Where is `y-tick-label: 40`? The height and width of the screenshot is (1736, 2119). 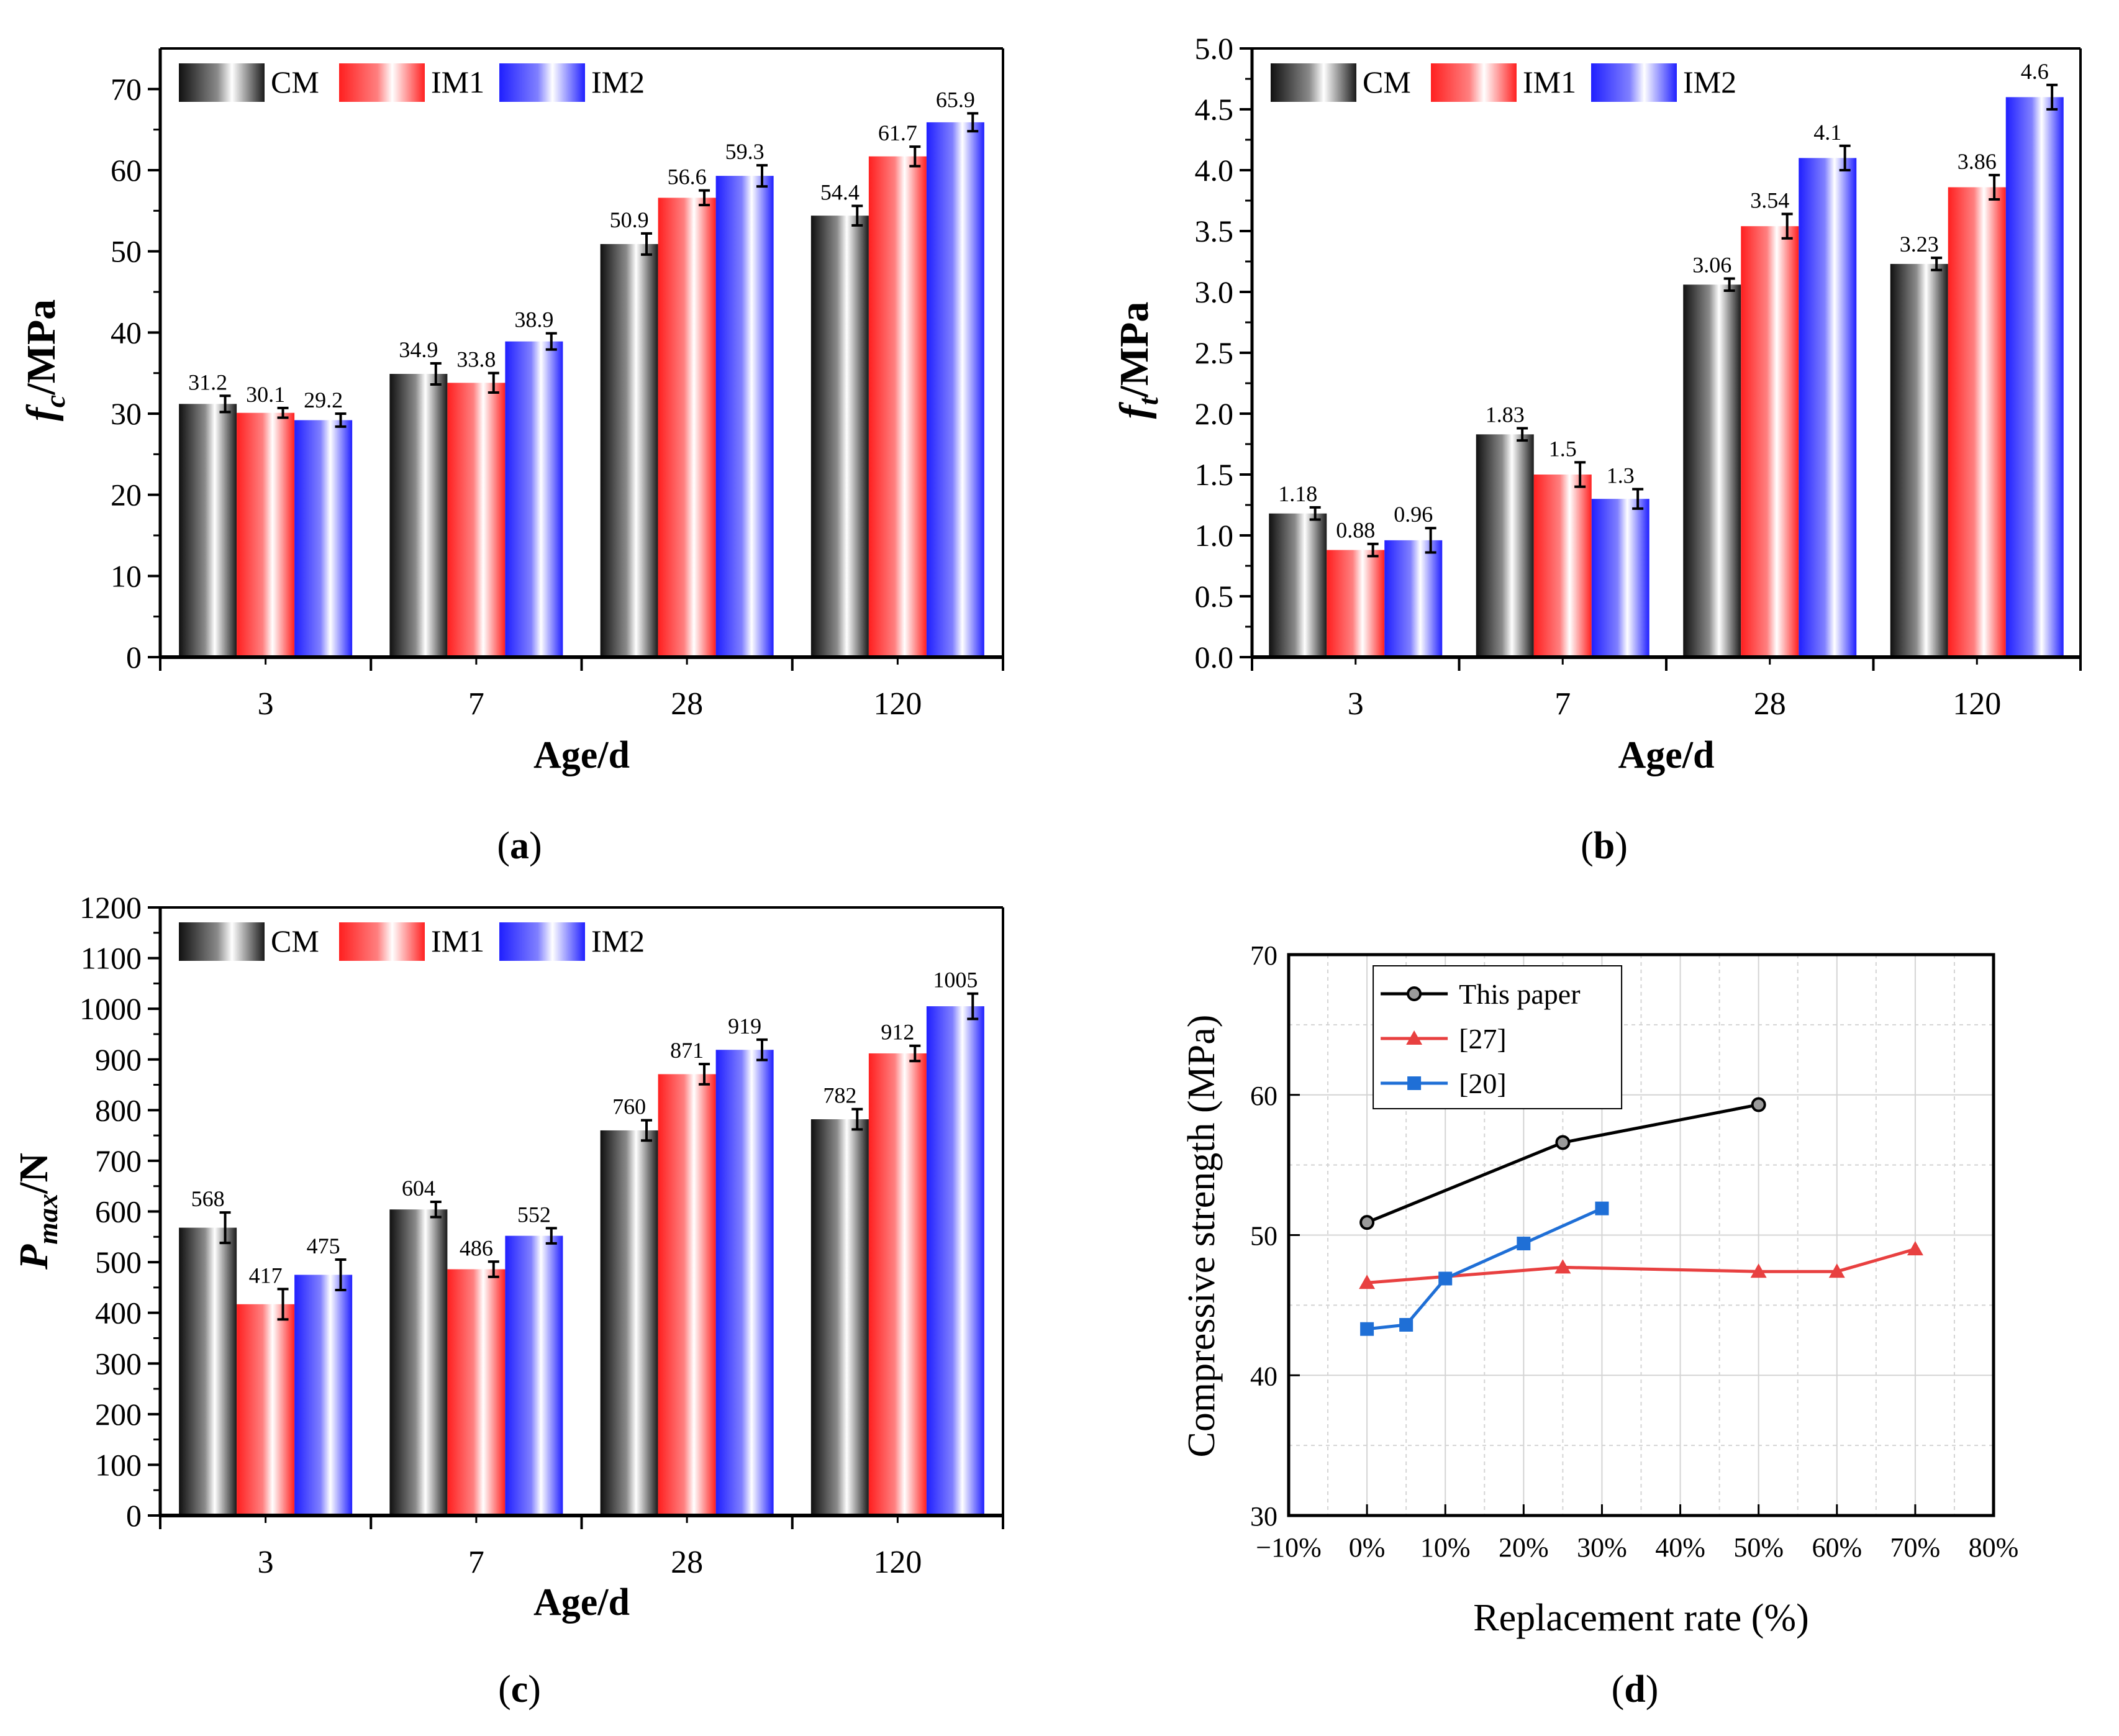
y-tick-label: 40 is located at coordinates (1263, 1376).